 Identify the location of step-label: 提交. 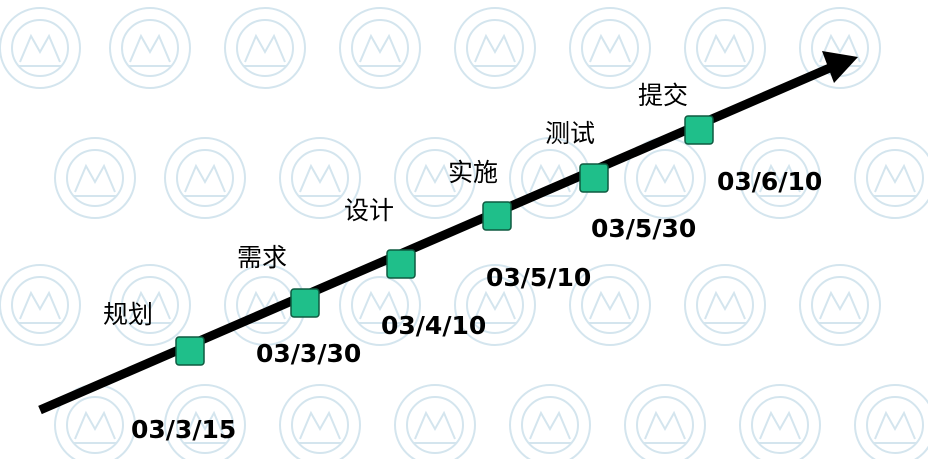
(663, 95).